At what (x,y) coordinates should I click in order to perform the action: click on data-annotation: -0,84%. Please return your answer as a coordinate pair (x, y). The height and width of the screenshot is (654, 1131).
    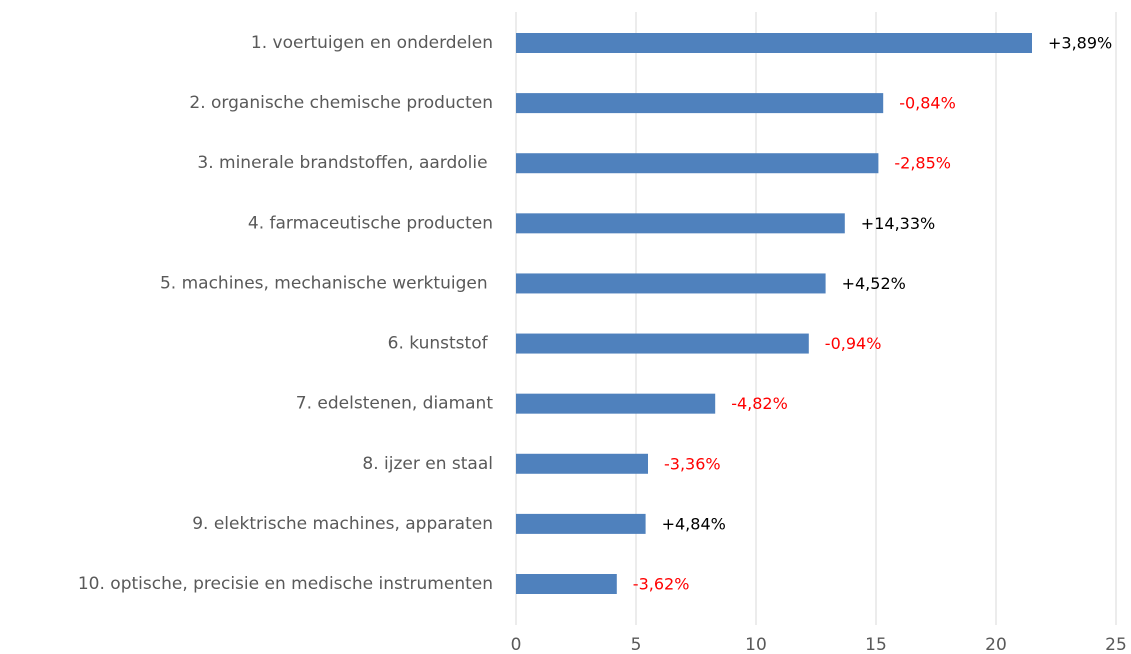
    Looking at the image, I should click on (927, 103).